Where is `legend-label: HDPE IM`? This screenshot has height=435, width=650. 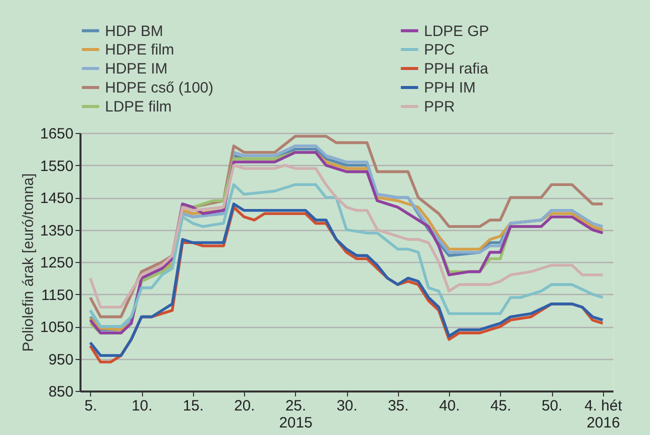 legend-label: HDPE IM is located at coordinates (136, 69).